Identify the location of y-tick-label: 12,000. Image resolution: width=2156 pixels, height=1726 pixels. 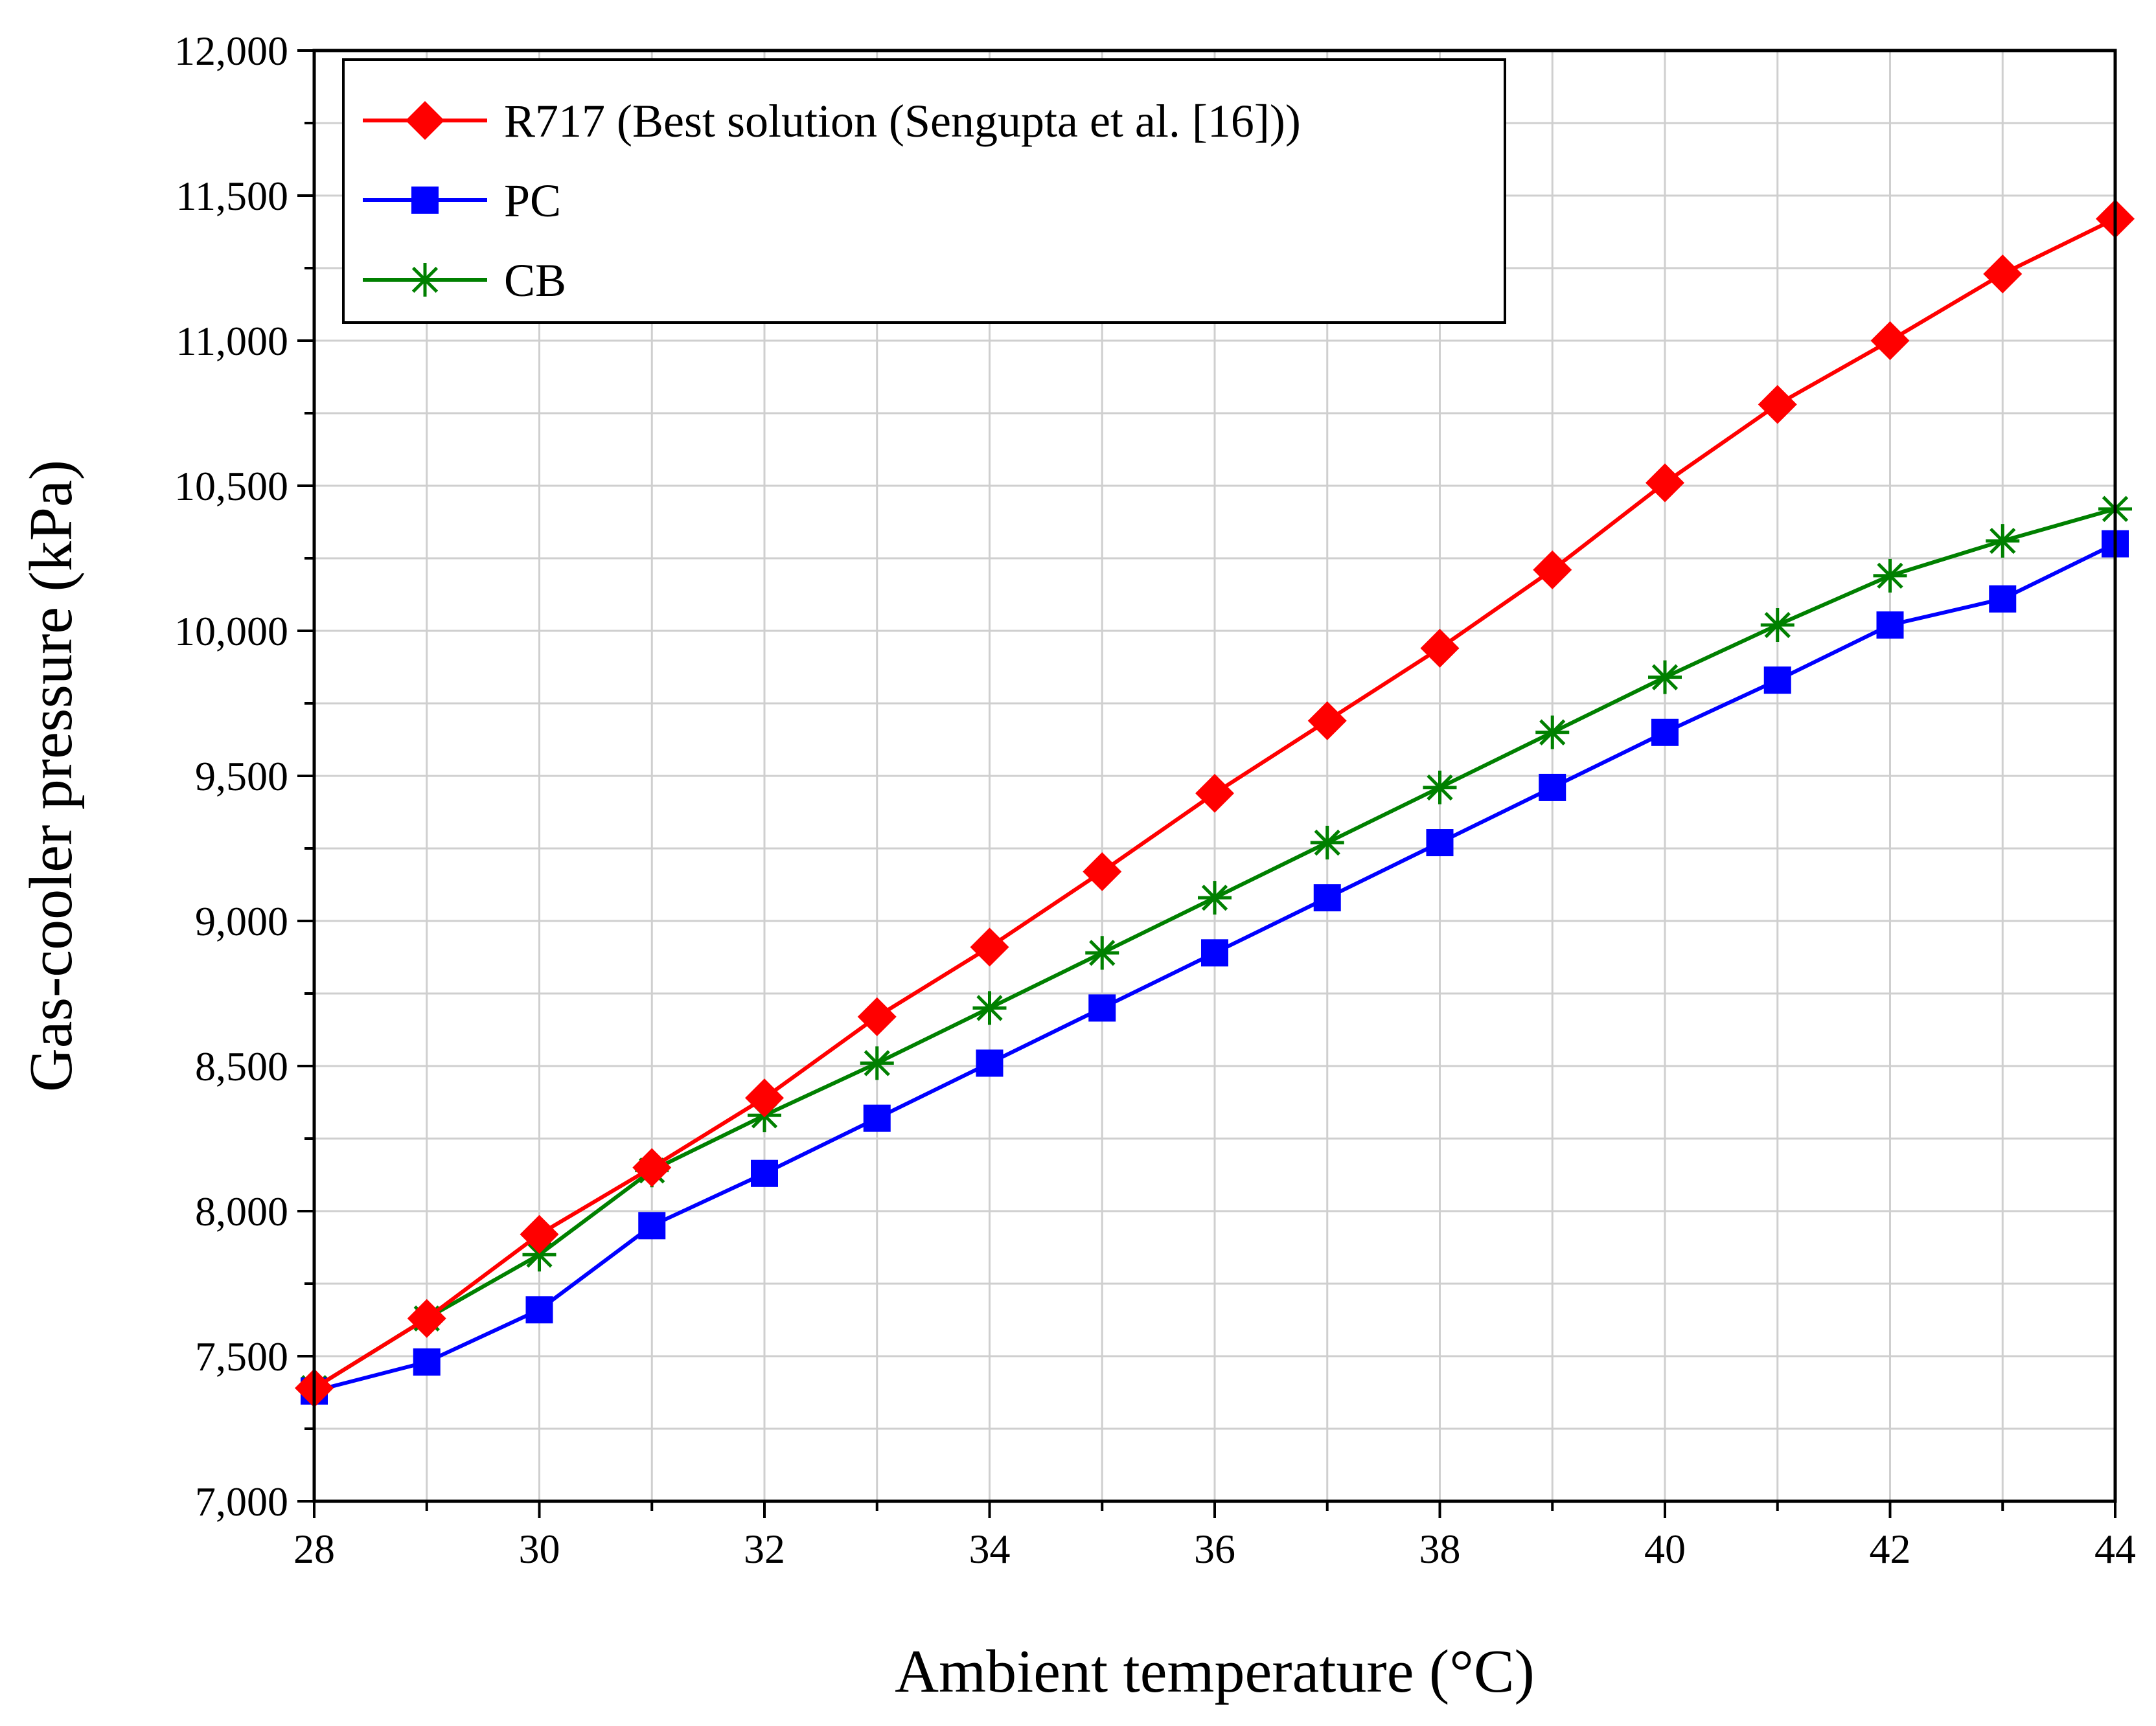
(231, 51).